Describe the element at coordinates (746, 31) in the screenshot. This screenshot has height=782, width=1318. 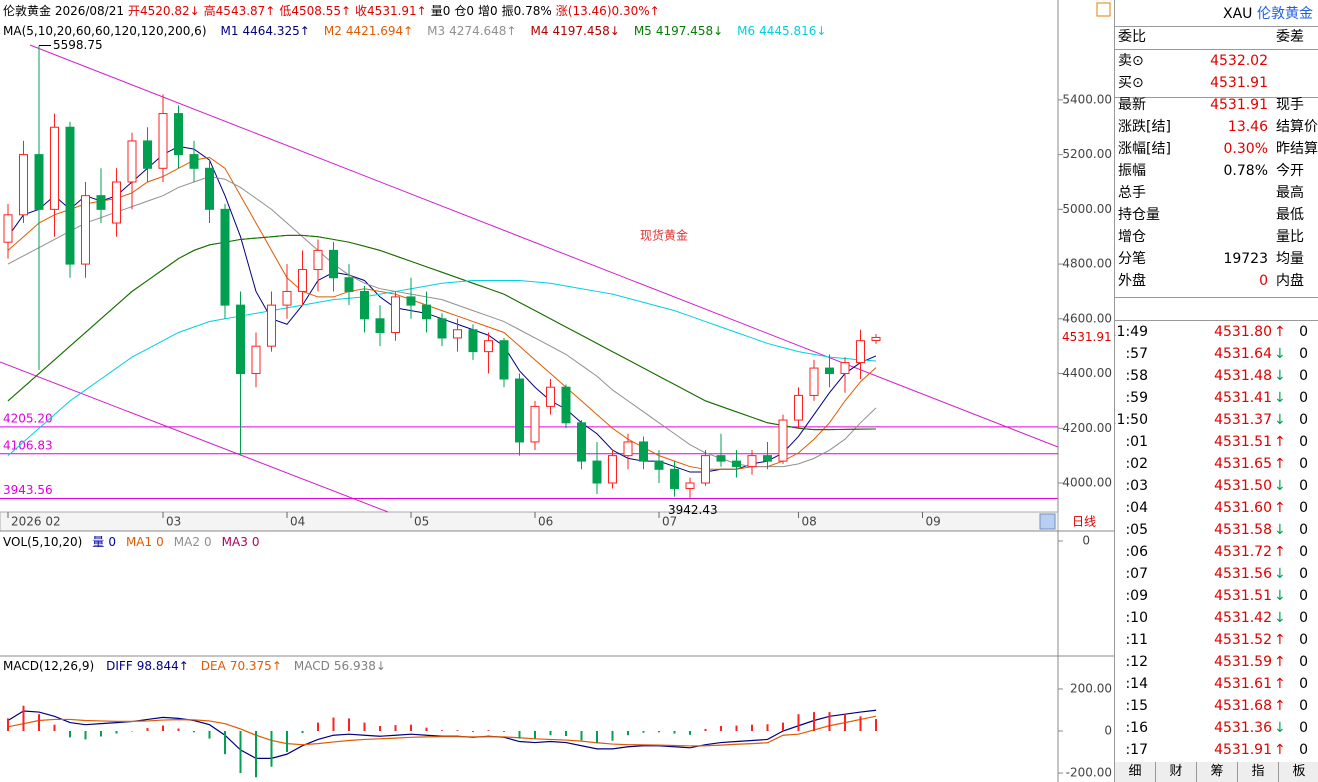
I see `legend-name: M6` at that location.